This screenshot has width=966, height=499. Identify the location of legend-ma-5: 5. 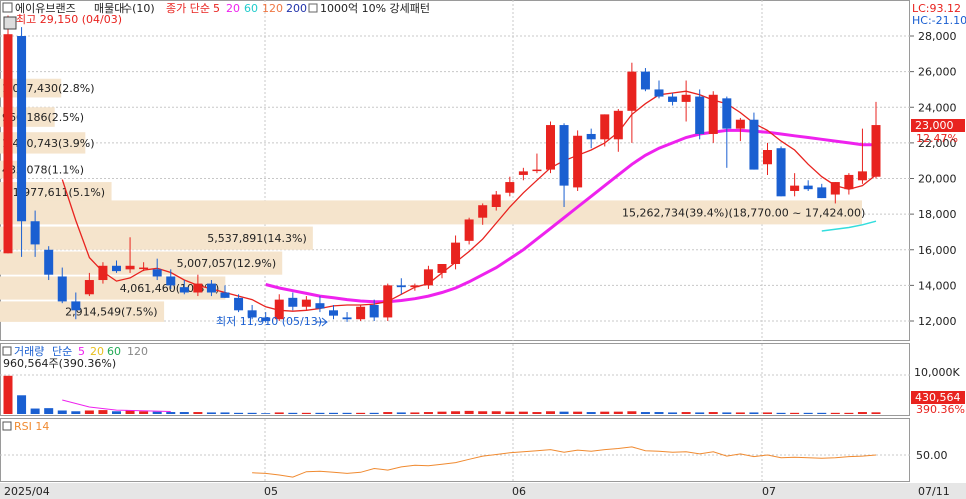
(216, 8).